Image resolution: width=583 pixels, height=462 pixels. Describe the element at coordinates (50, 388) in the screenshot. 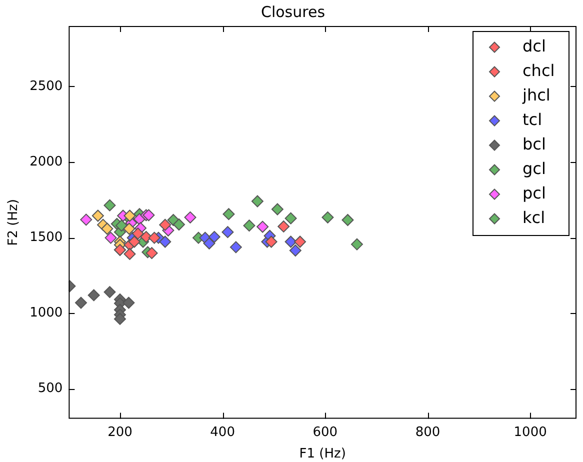

I see `y-tick-label: 500` at that location.